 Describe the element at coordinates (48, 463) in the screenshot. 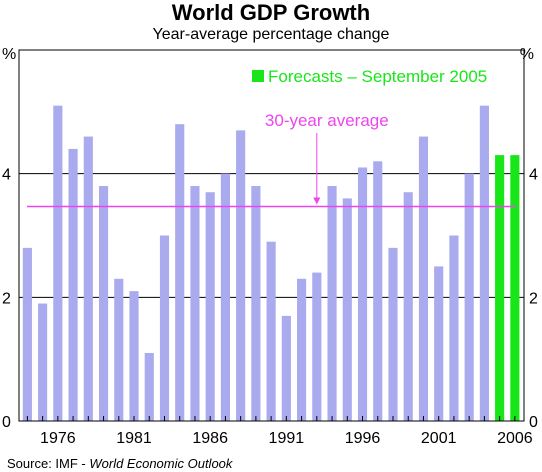

I see `source-prefix: Source: IMF -` at that location.